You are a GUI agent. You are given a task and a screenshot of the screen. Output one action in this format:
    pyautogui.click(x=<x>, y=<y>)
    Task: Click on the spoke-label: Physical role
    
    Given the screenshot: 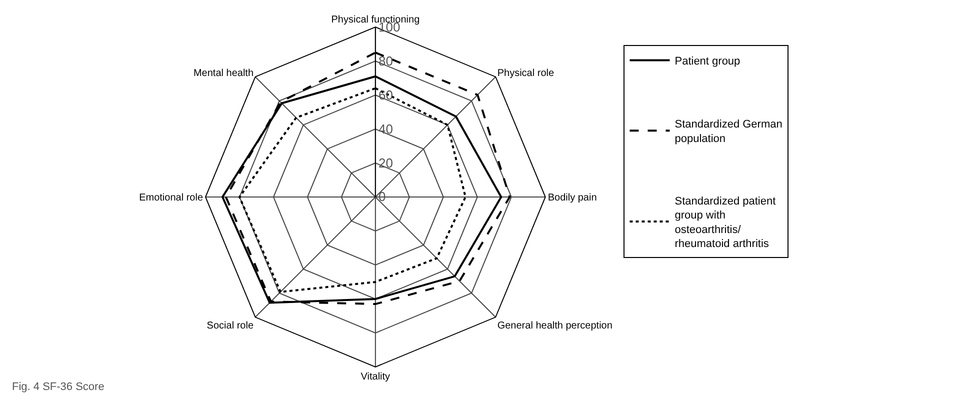 What is the action you would take?
    pyautogui.click(x=525, y=74)
    